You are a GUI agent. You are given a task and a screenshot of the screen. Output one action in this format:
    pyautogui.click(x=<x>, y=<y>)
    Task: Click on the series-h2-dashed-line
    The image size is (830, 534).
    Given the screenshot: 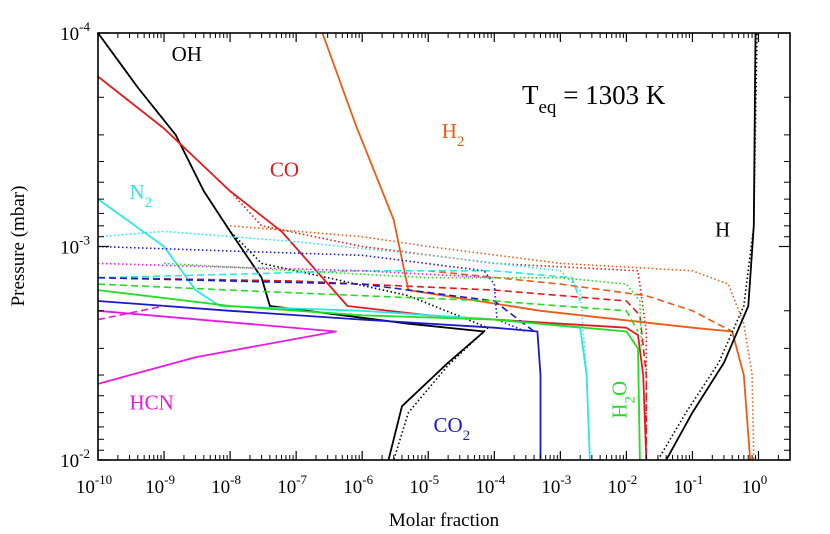 What is the action you would take?
    pyautogui.click(x=580, y=301)
    